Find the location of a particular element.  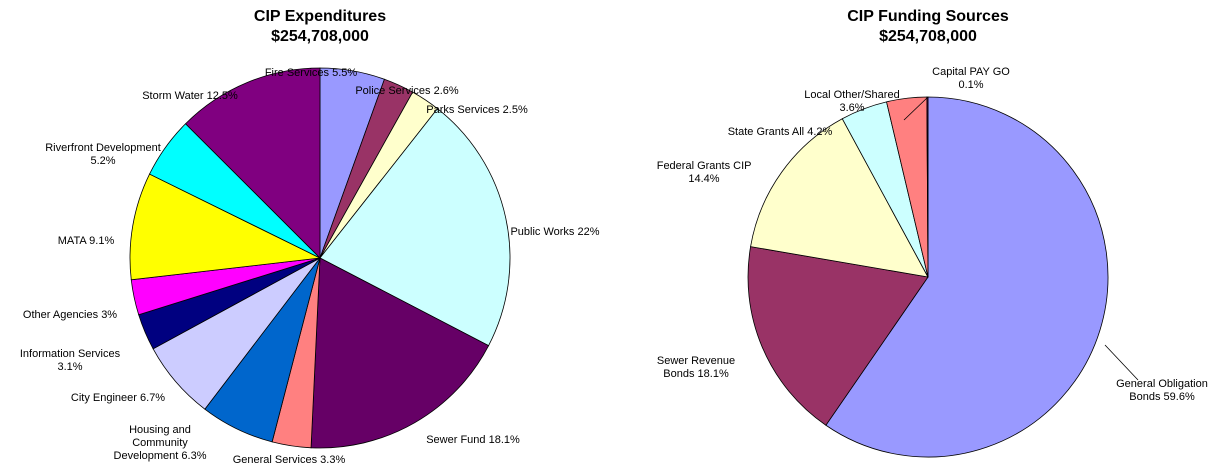

category-label: City Engineer is located at coordinates (103, 398).